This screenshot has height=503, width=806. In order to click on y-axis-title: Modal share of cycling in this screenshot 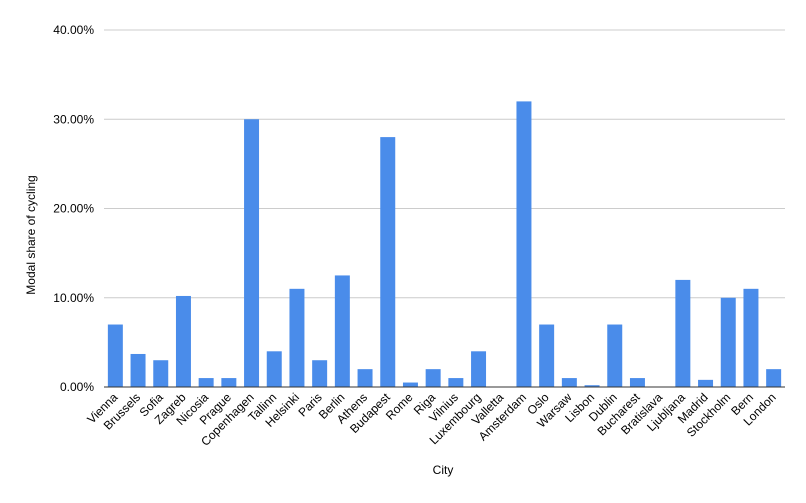, I will do `click(31, 234)`.